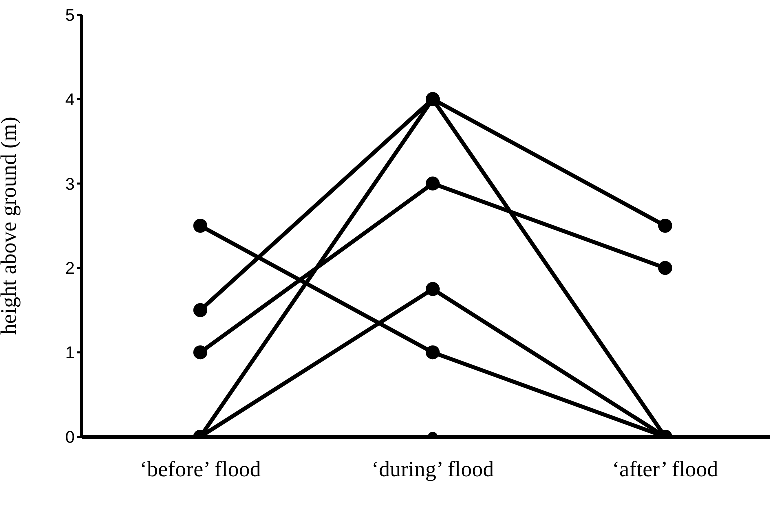  What do you see at coordinates (665, 469) in the screenshot?
I see `x-tick-label: ‘after’ flood` at bounding box center [665, 469].